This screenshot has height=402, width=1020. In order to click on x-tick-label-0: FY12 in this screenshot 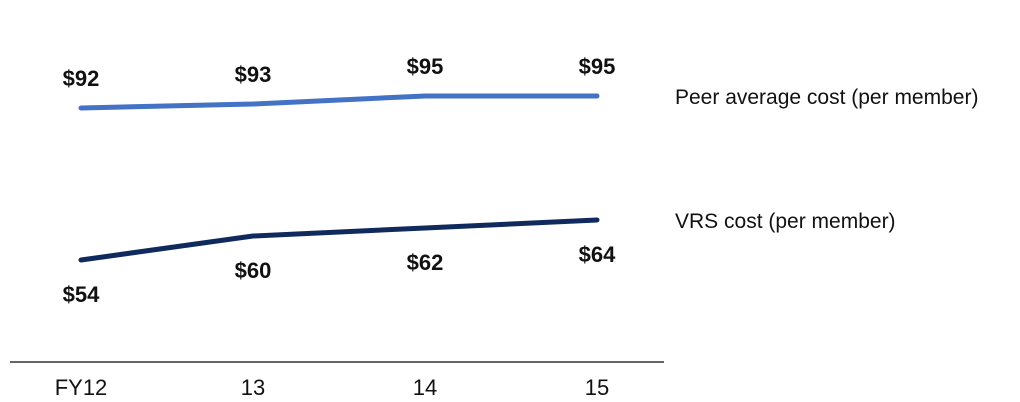, I will do `click(81, 387)`.